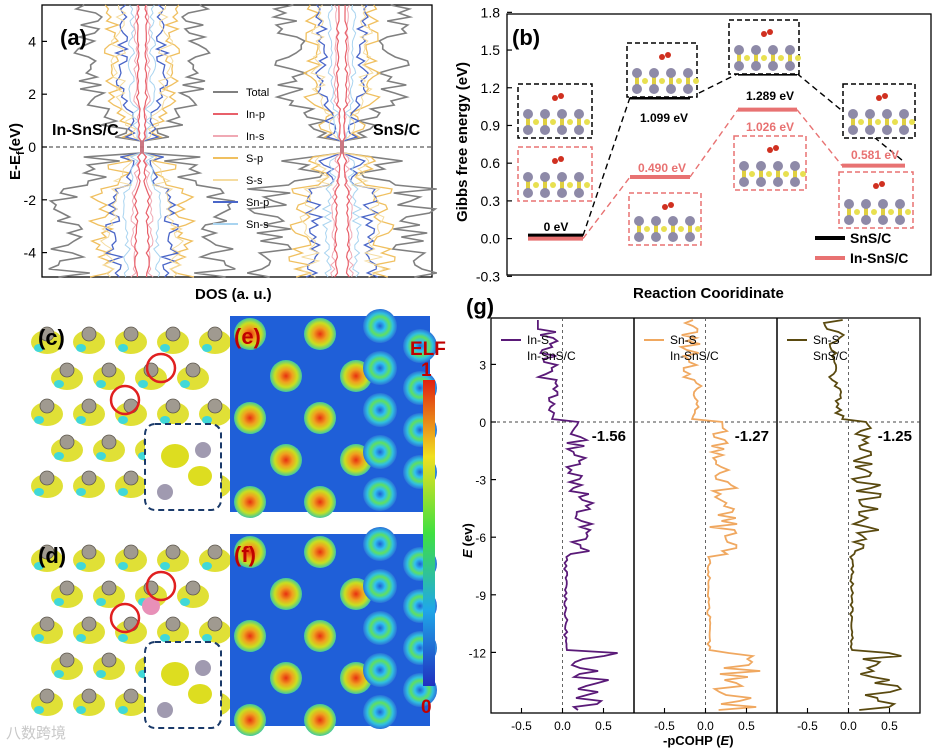 This screenshot has width=944, height=755. What do you see at coordinates (862, 515) in the screenshot?
I see `cohp-curve` at bounding box center [862, 515].